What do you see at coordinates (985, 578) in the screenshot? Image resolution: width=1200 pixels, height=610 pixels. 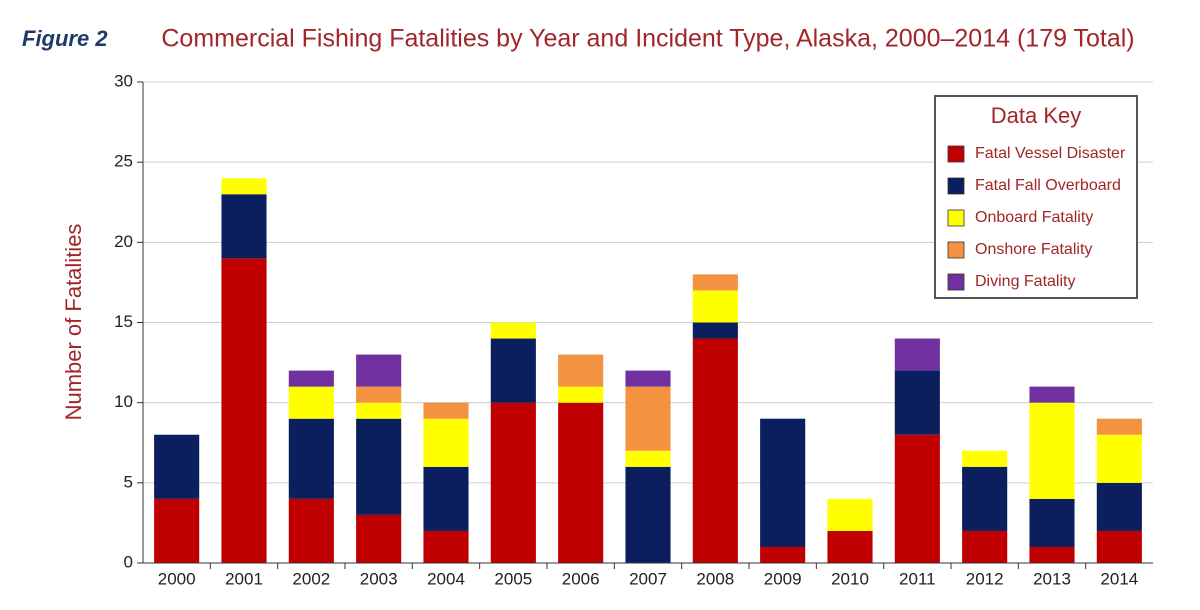 I see `x-tick-label: 2012` at bounding box center [985, 578].